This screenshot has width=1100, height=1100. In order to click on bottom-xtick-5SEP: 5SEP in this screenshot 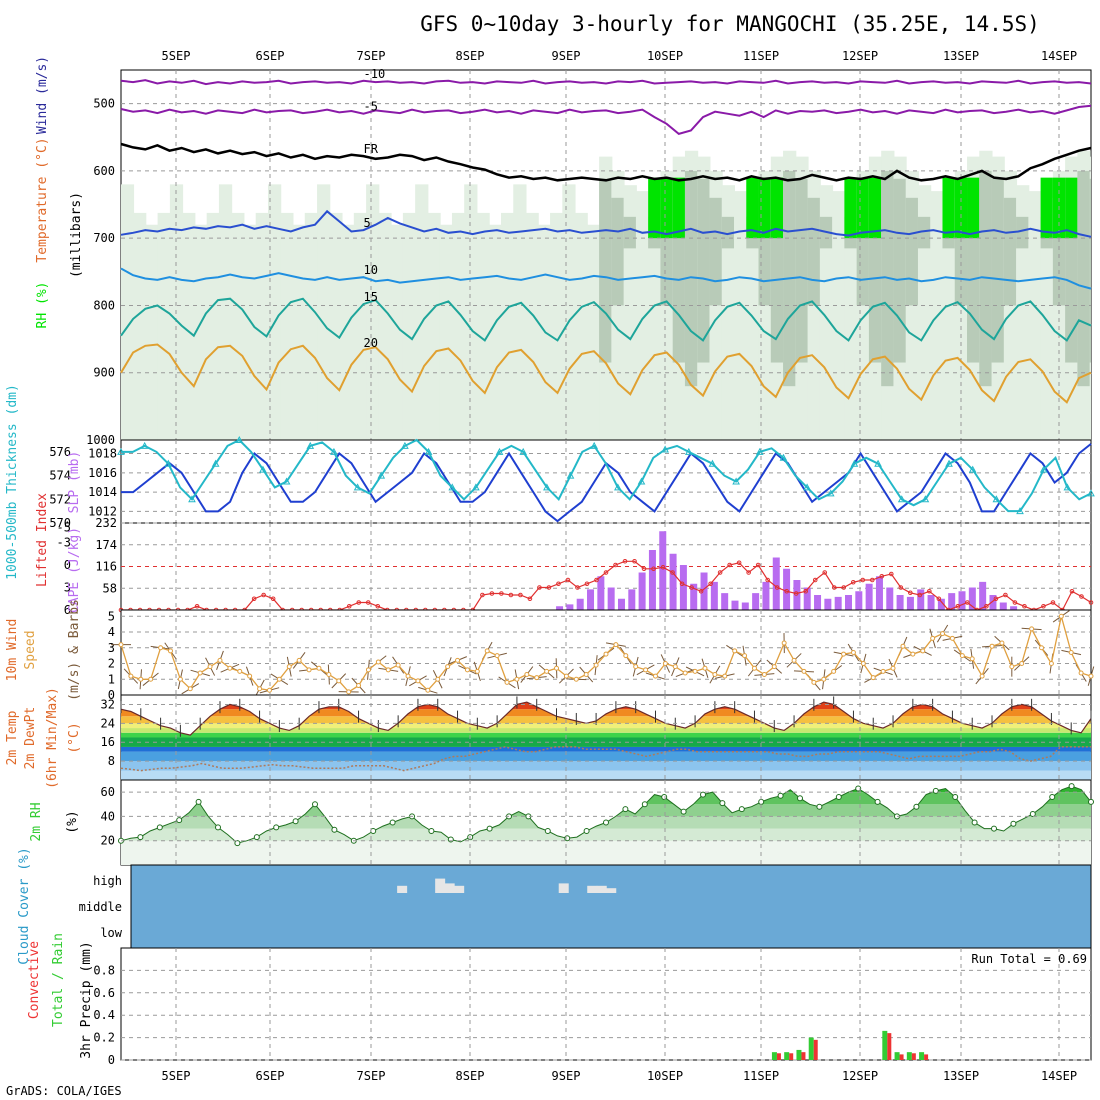, I will do `click(176, 1076)`.